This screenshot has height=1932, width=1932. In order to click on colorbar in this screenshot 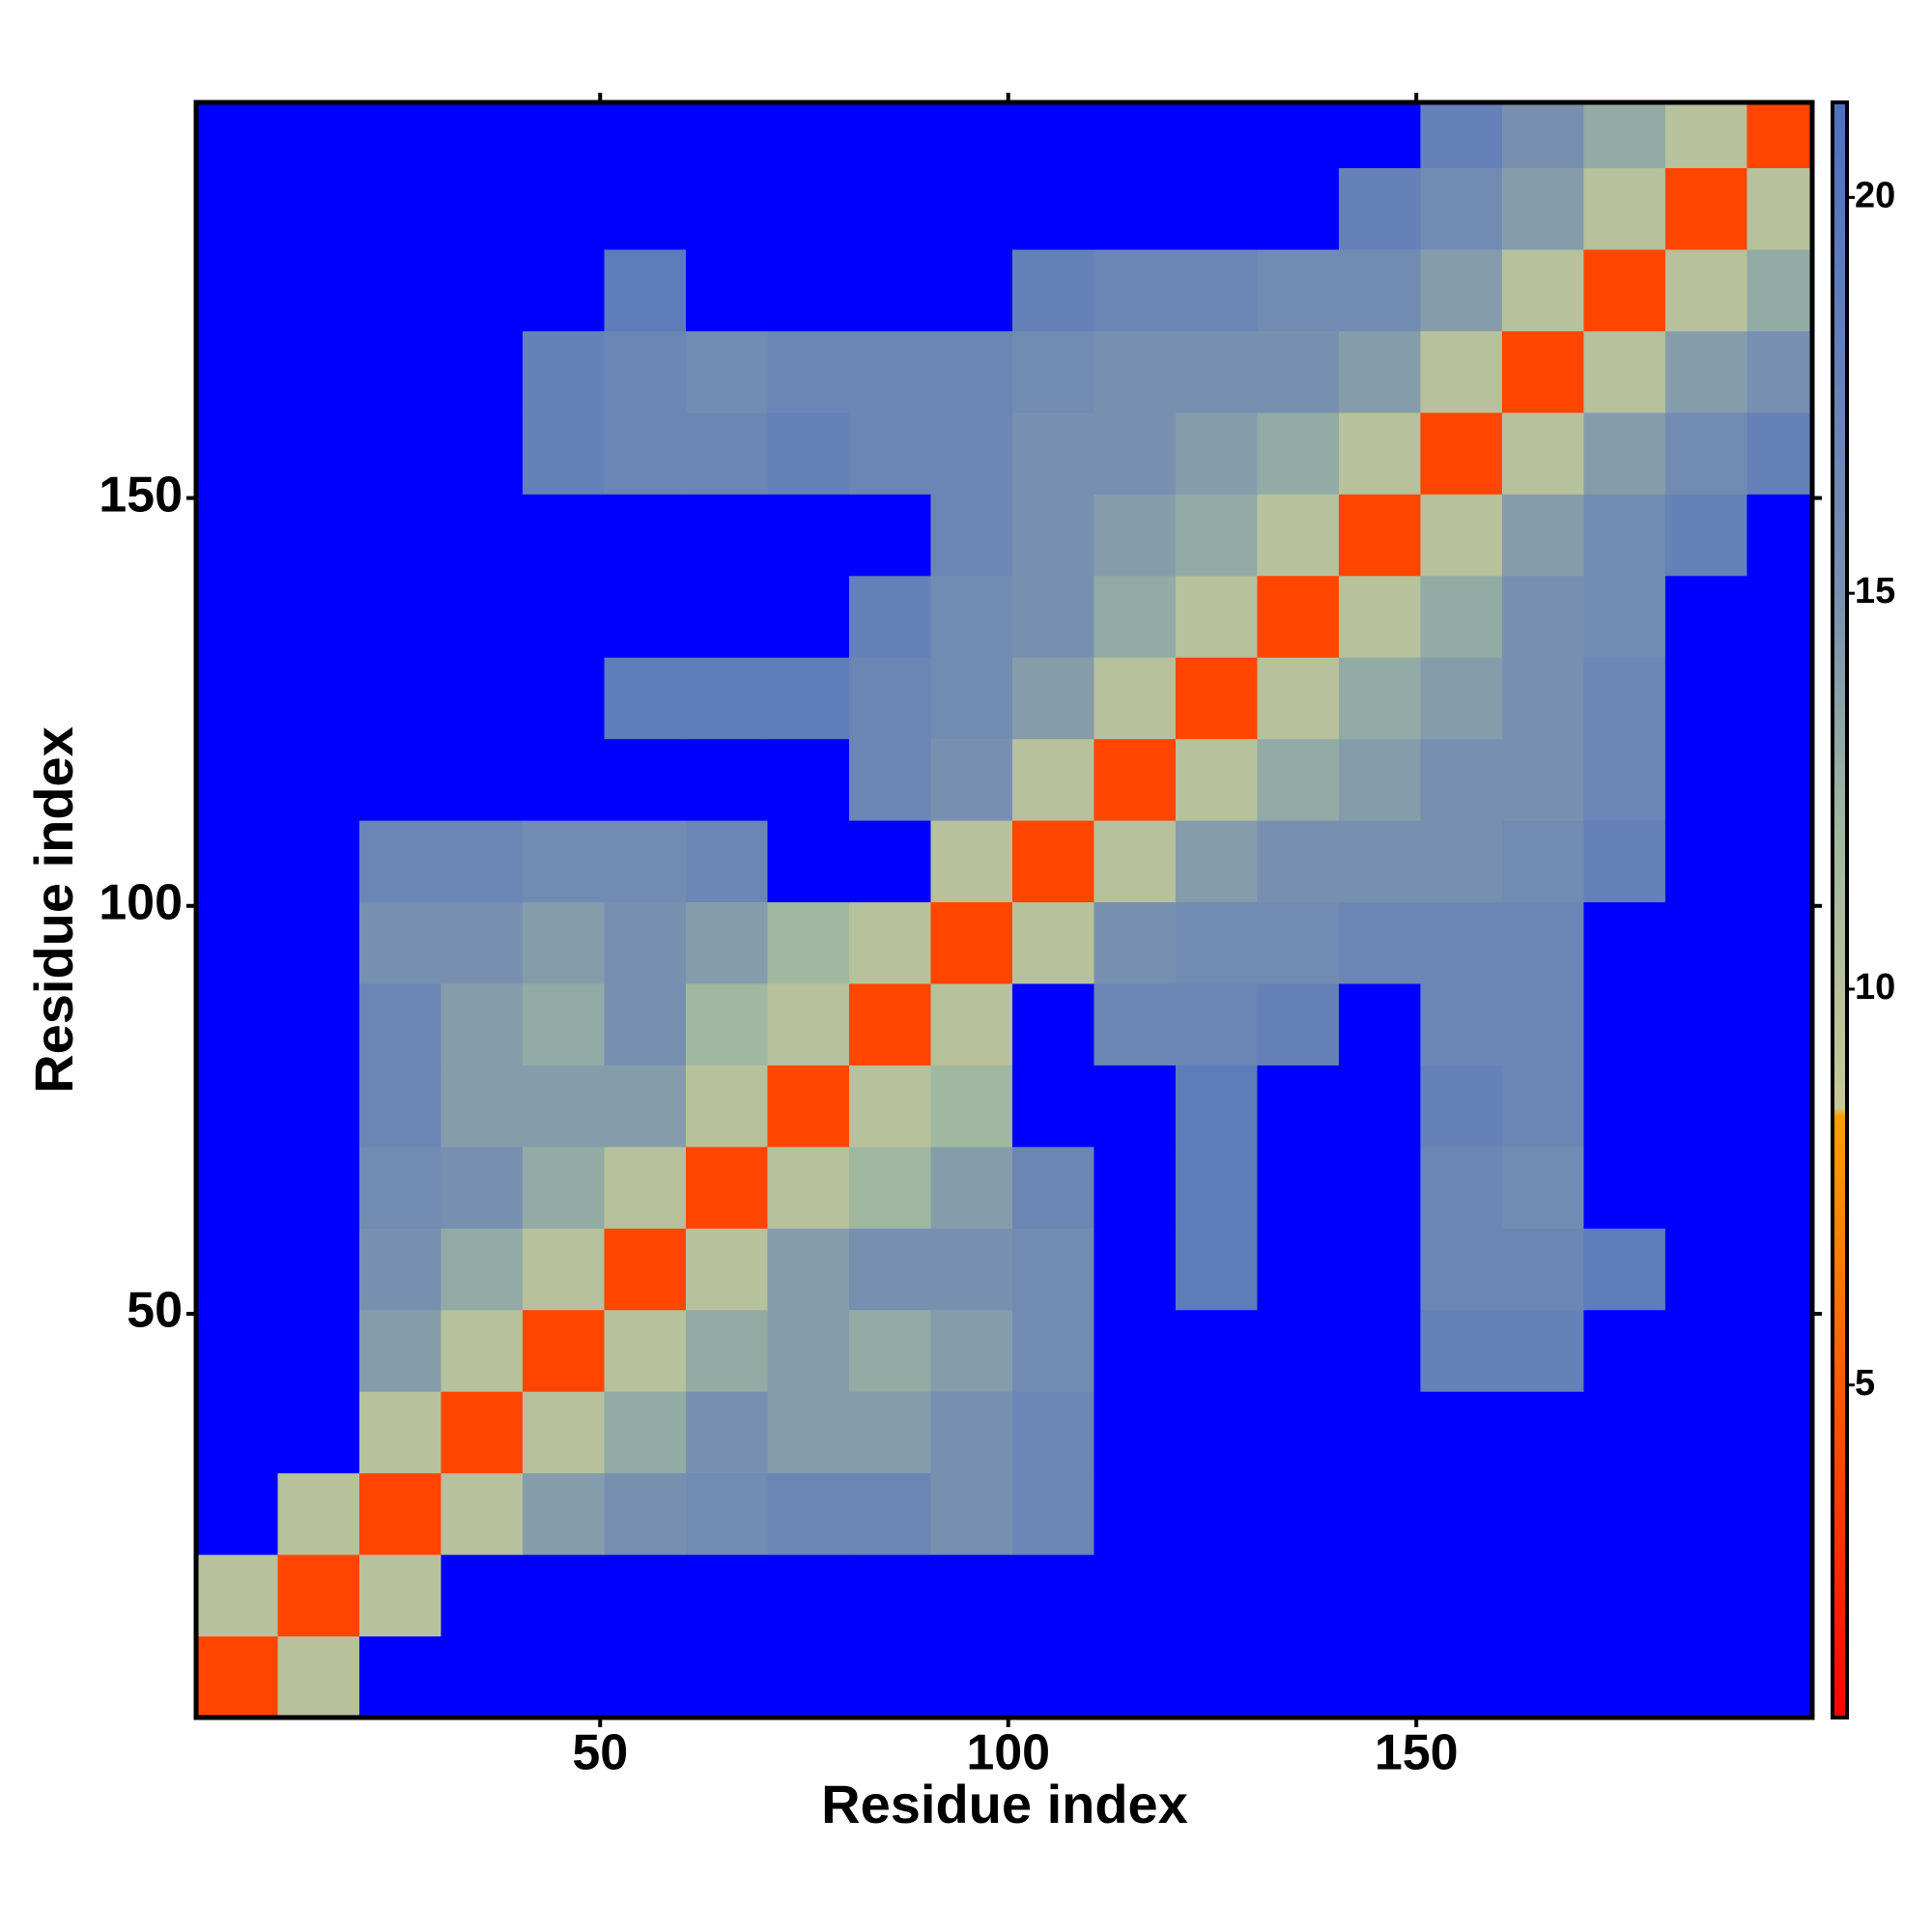, I will do `click(1840, 909)`.